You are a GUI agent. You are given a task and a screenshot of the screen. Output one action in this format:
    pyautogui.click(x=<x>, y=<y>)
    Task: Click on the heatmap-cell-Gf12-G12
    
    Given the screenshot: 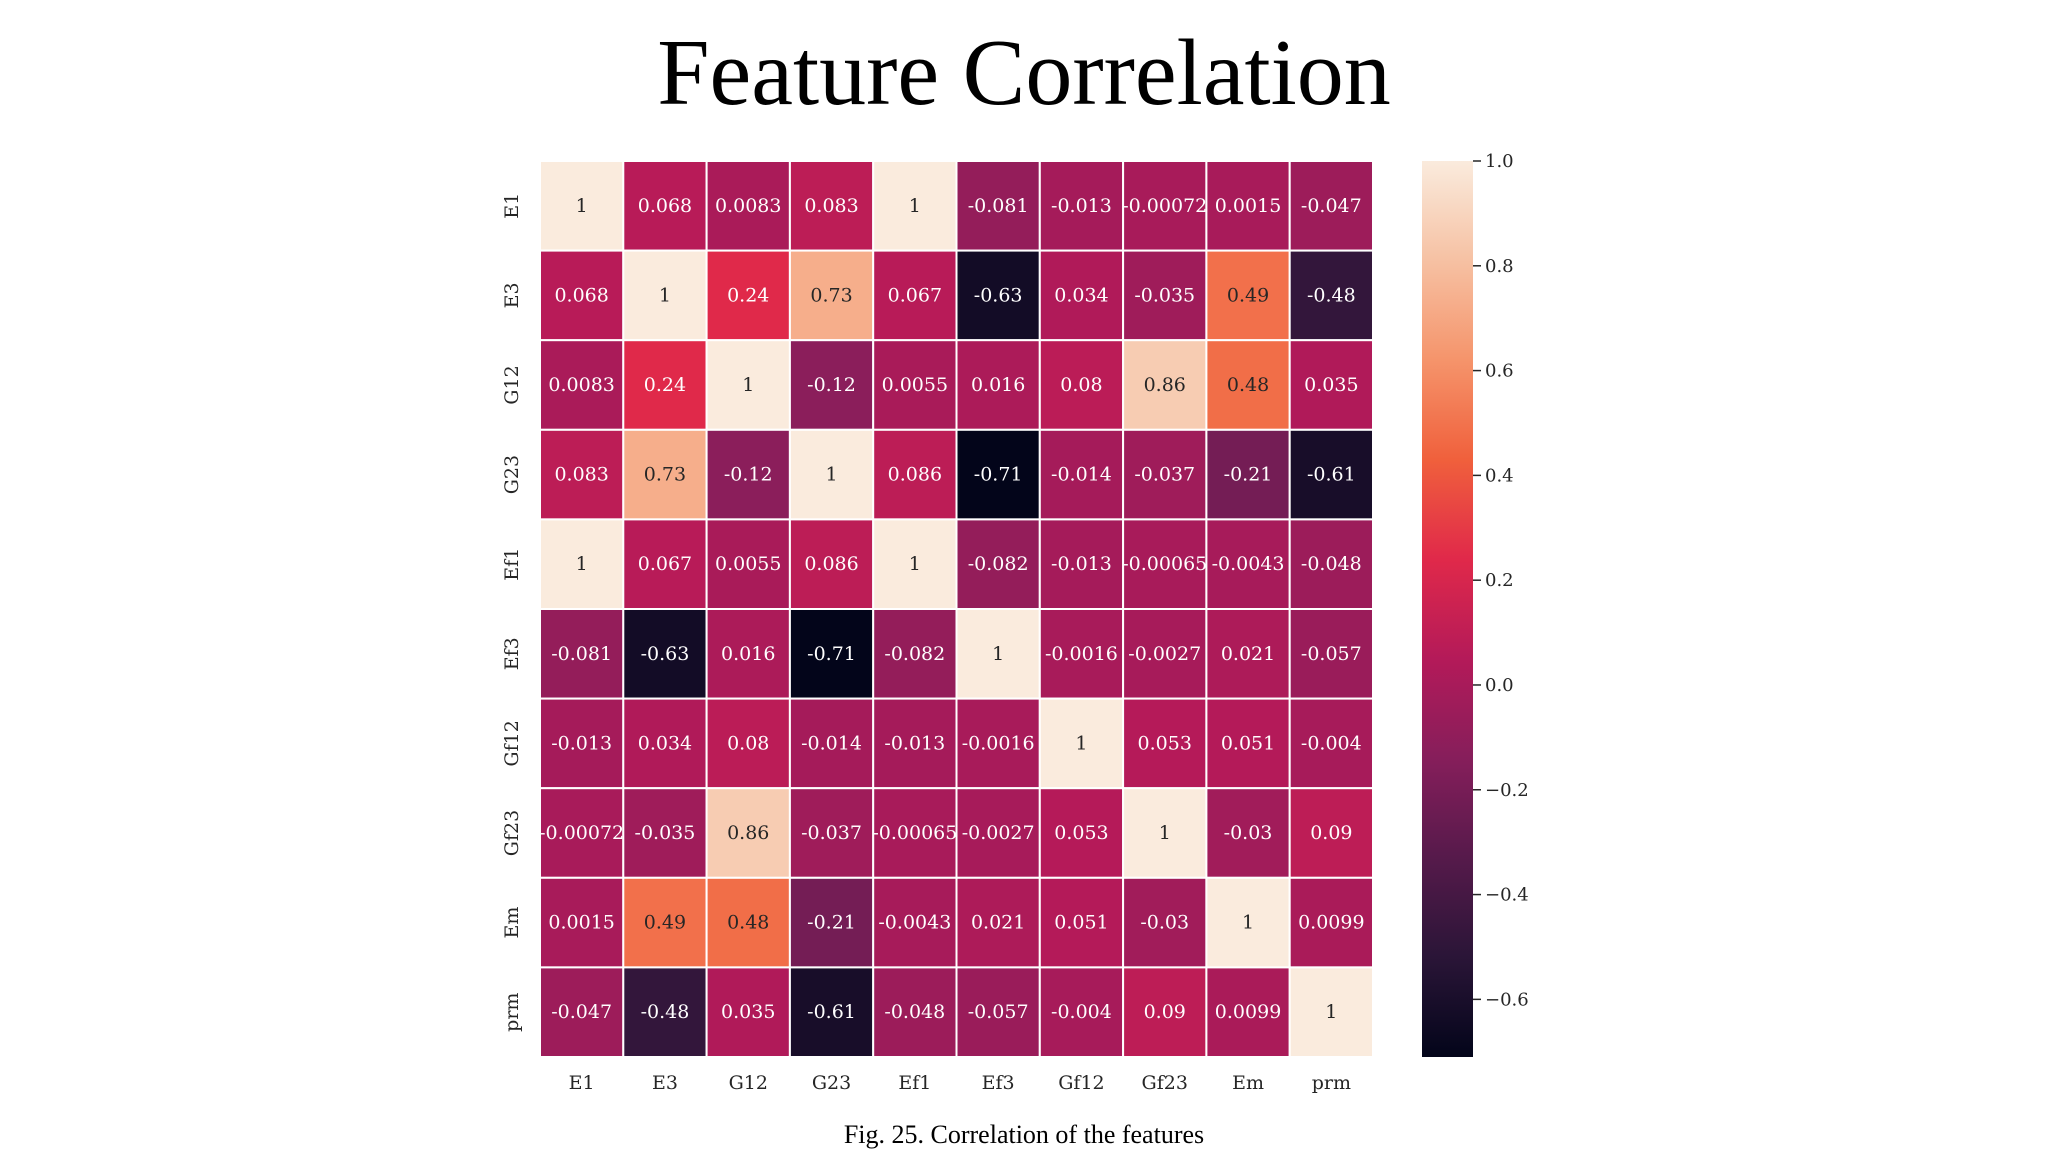 What is the action you would take?
    pyautogui.click(x=748, y=743)
    